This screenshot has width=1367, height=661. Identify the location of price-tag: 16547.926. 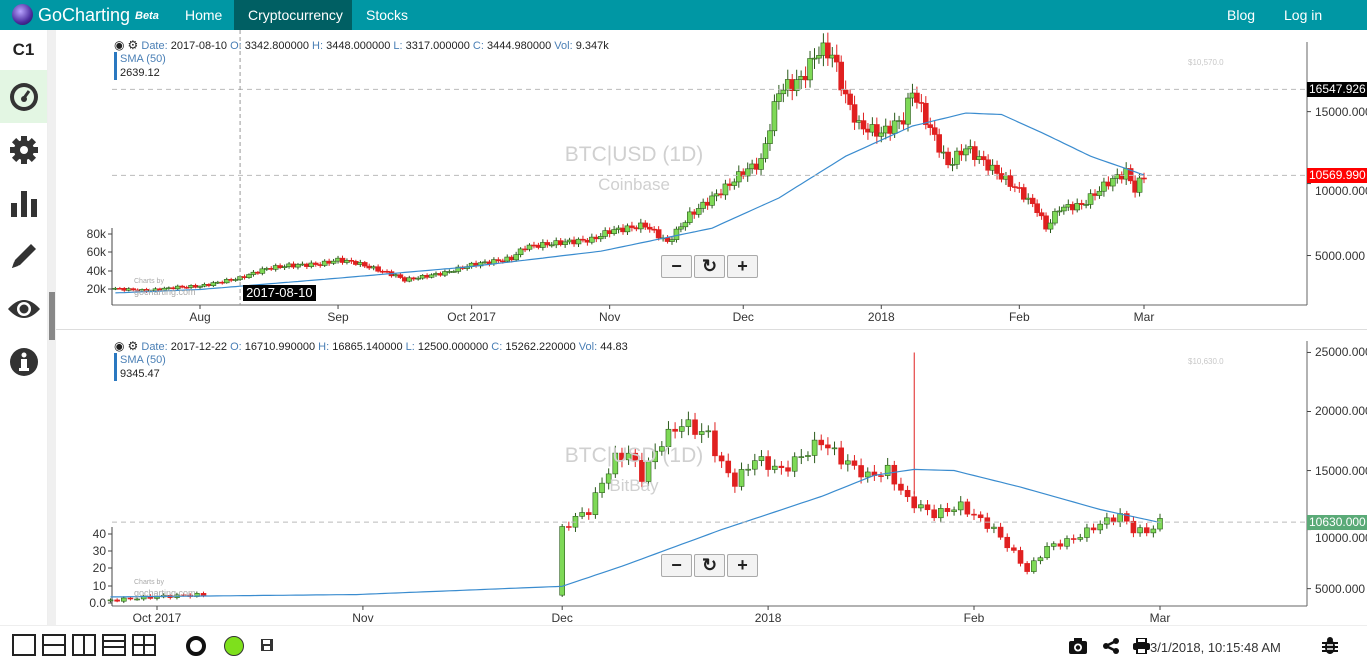
(1337, 90).